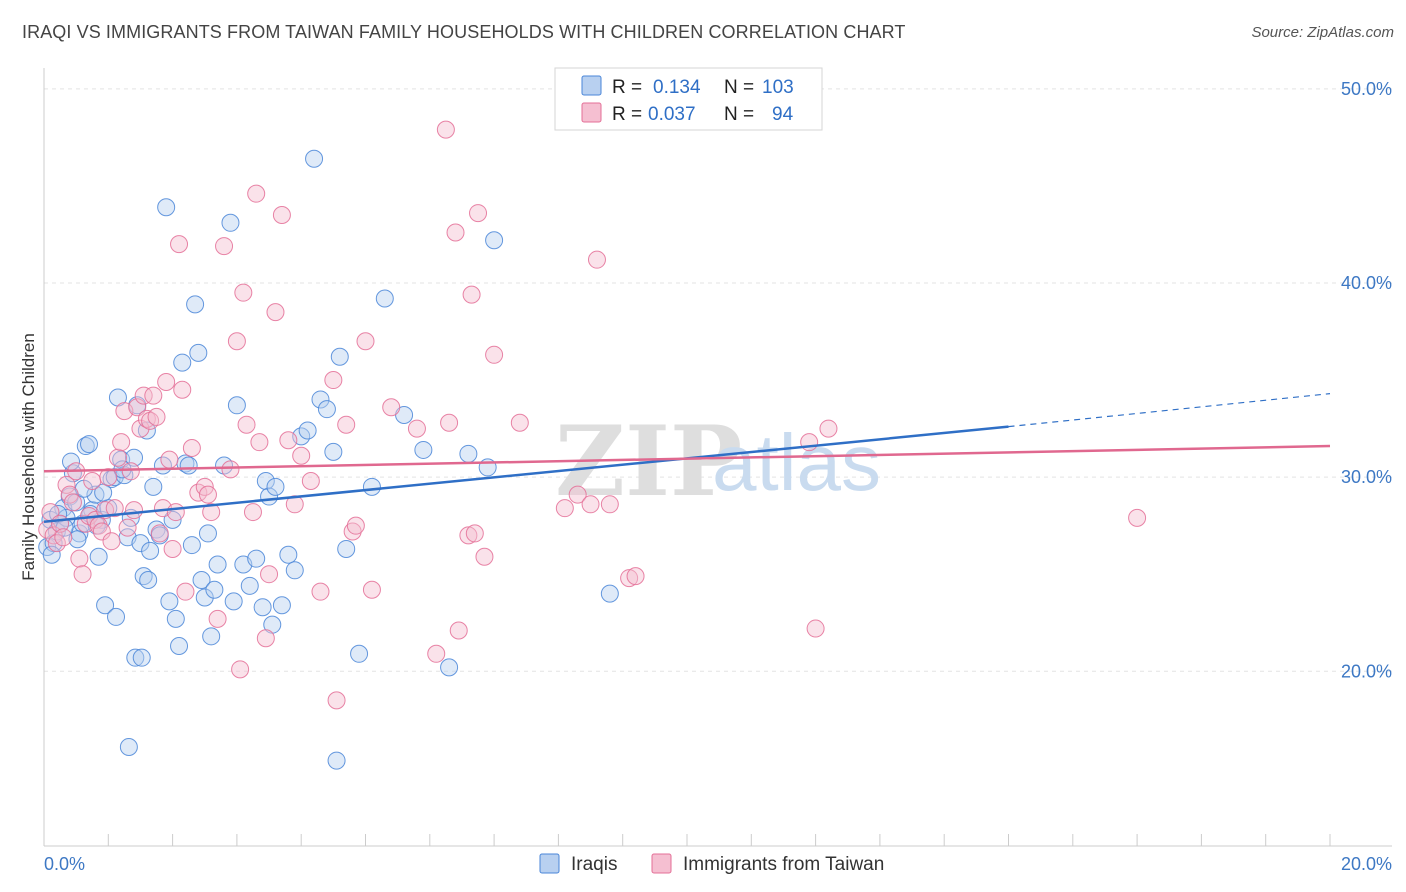 The width and height of the screenshot is (1406, 892). I want to click on legend-r-label-iraqis: R =, so click(627, 87).